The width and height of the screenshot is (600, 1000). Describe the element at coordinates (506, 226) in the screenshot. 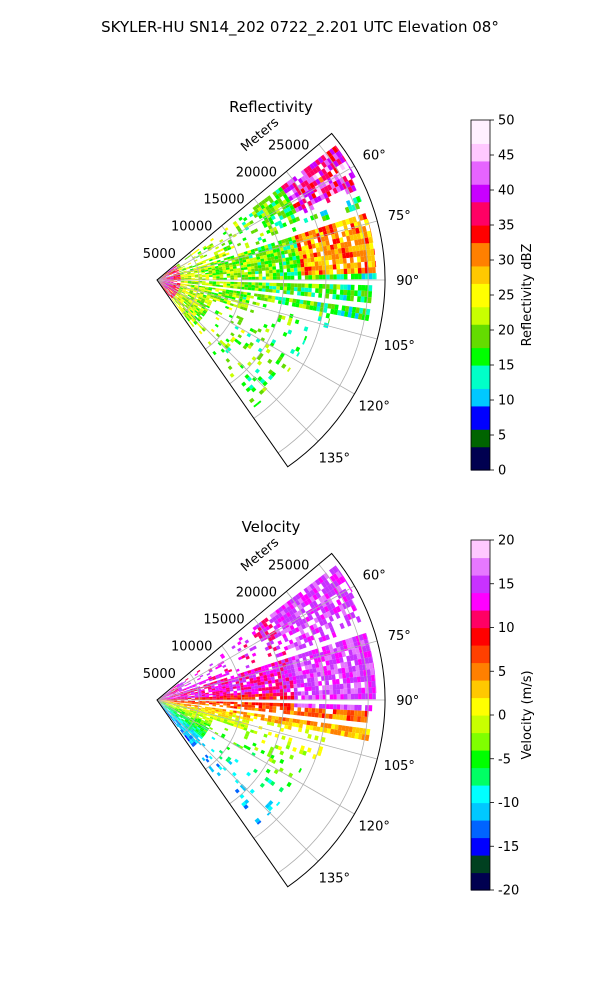

I see `colorbar-tick-label: 35` at that location.